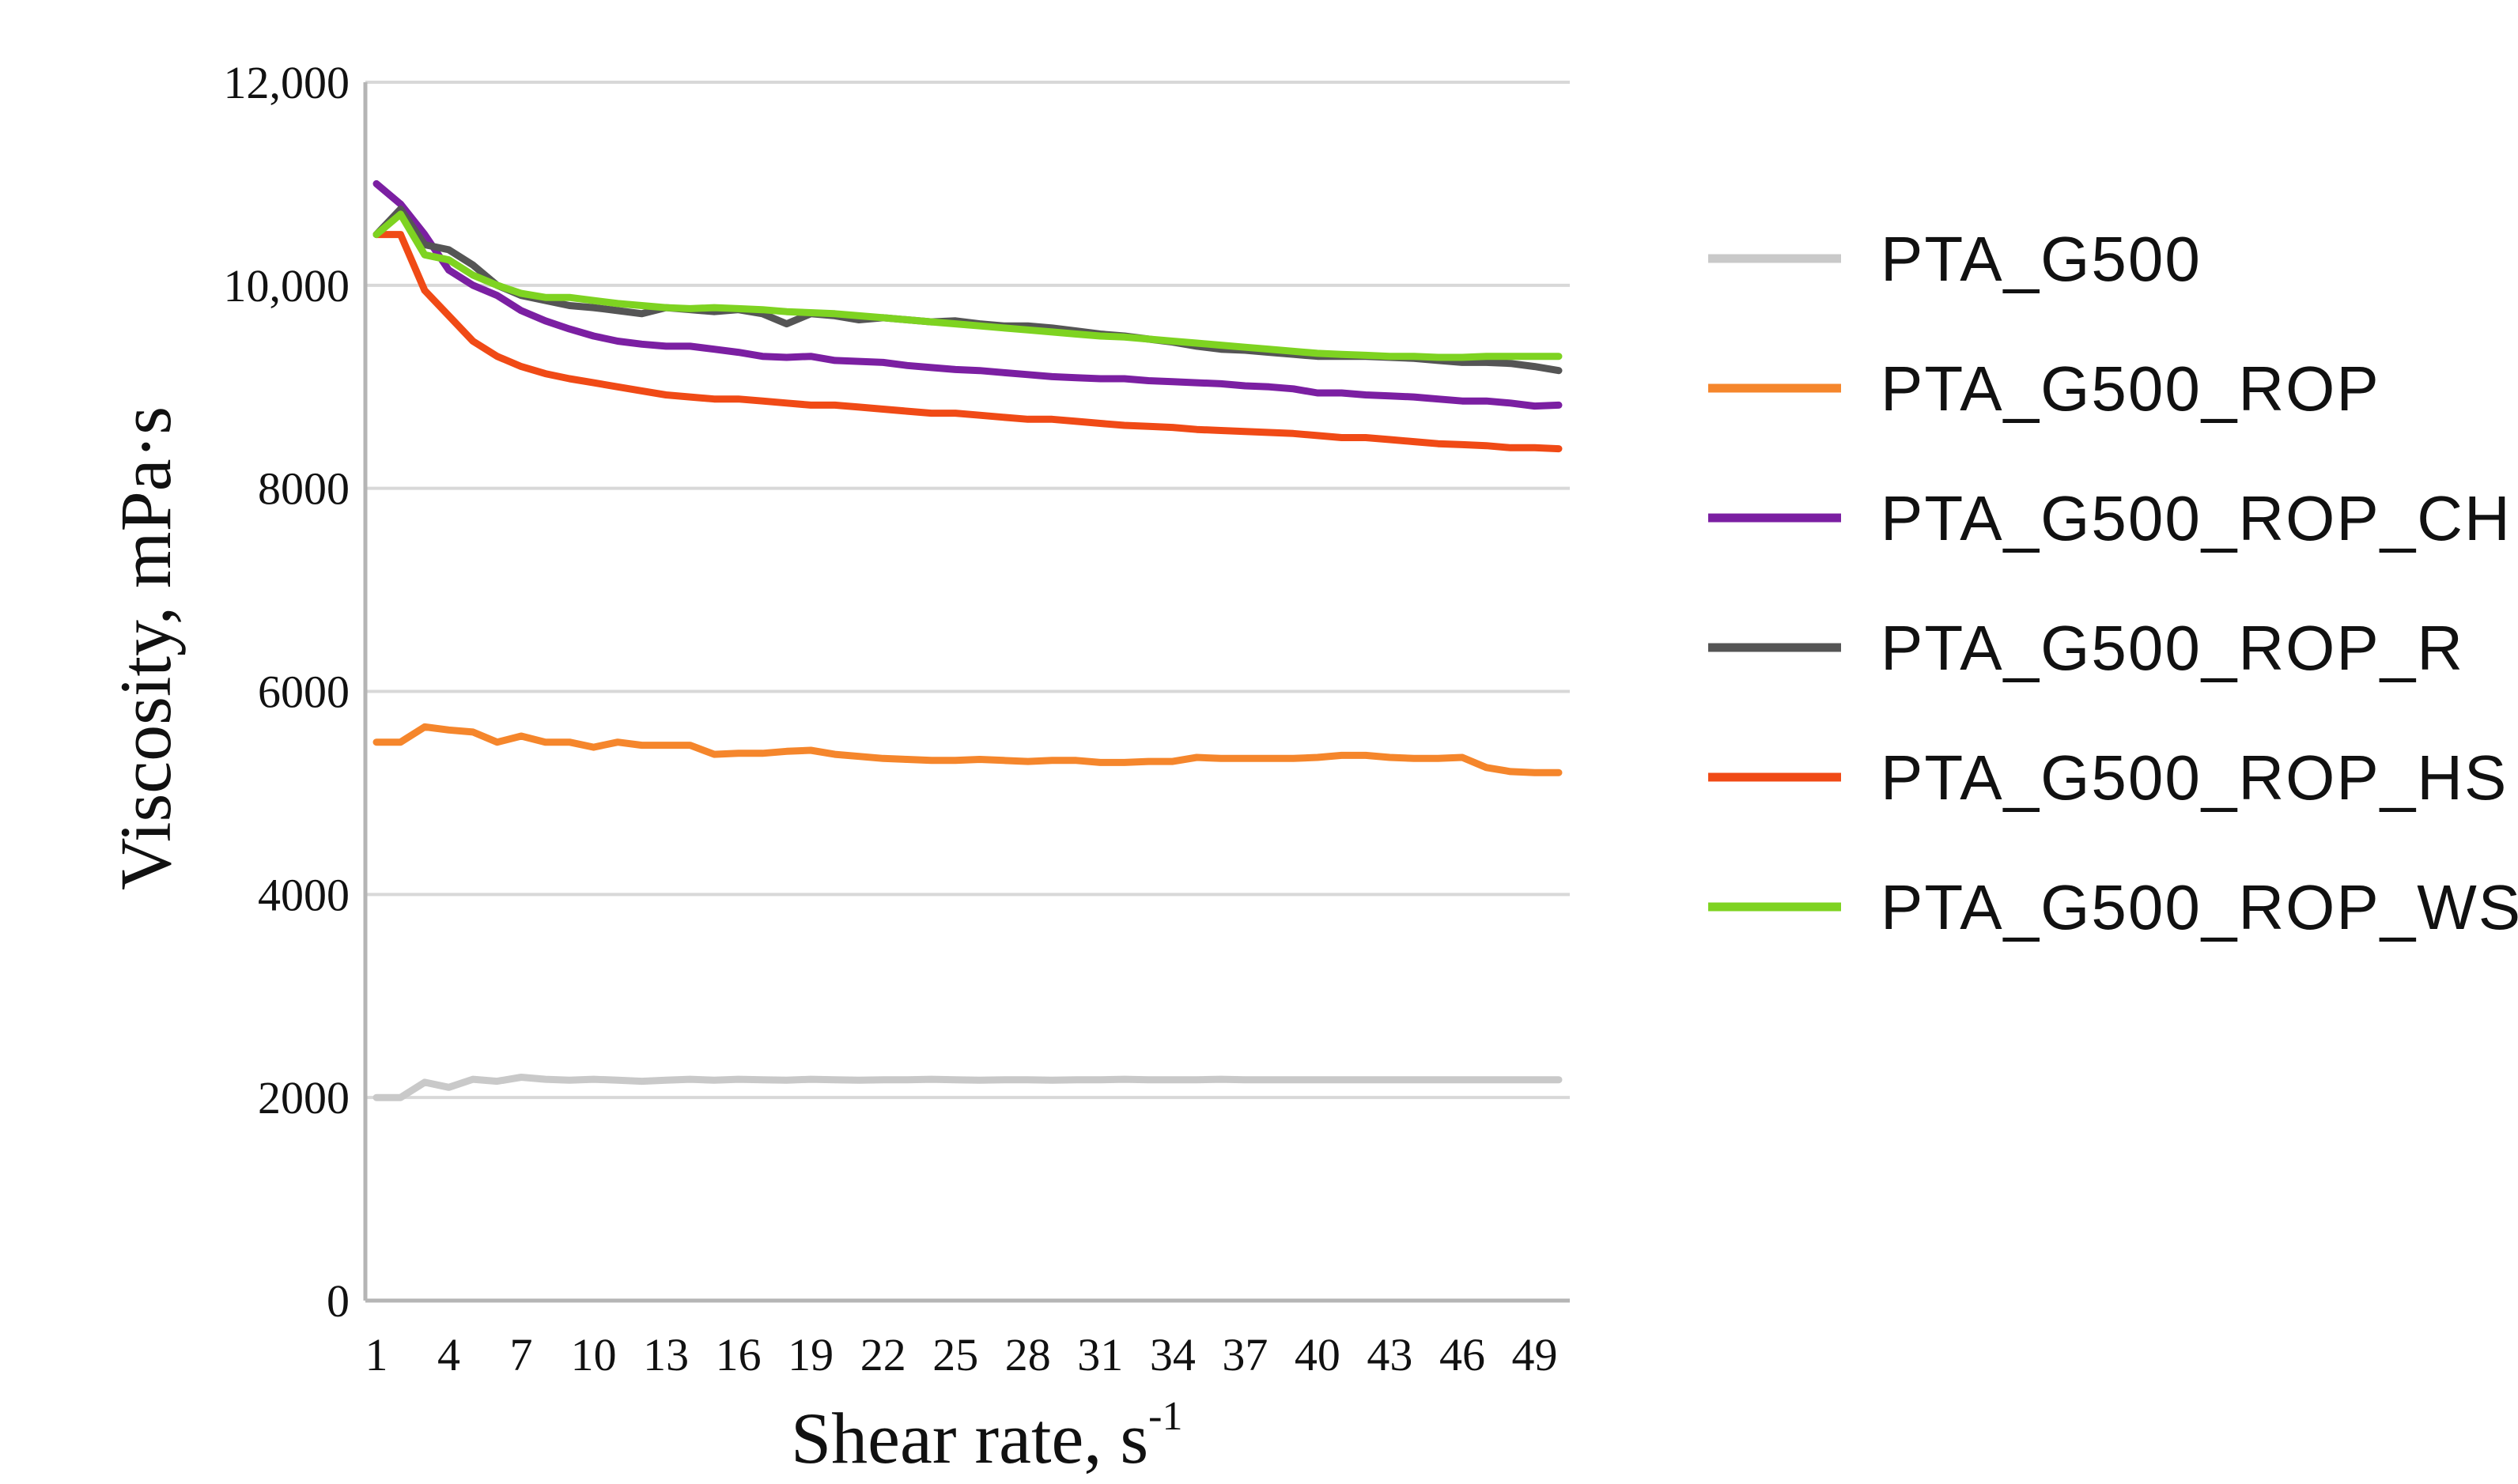 Image resolution: width=2518 pixels, height=1484 pixels. Describe the element at coordinates (970, 1438) in the screenshot. I see `x-axis-title-main: Shear rate, s` at that location.